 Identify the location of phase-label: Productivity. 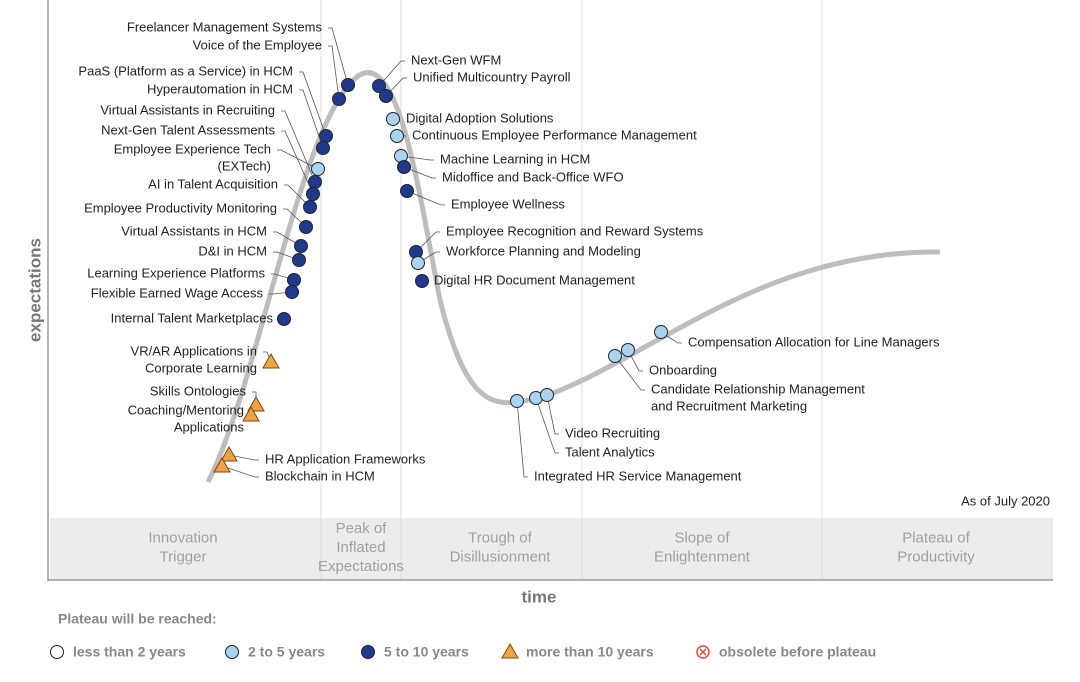
(936, 556).